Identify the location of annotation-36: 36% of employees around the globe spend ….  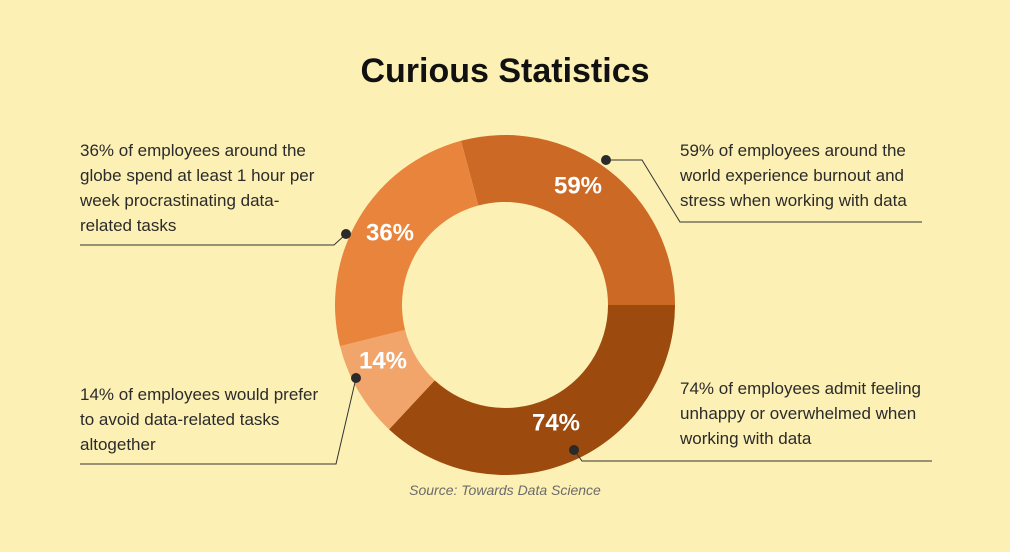
(197, 188).